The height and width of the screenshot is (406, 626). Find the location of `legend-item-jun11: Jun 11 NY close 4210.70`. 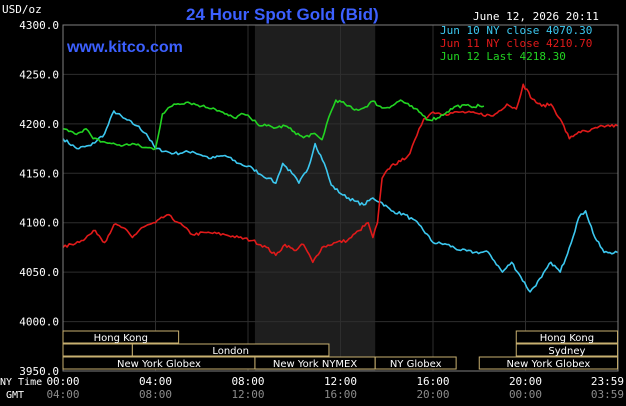

legend-item-jun11: Jun 11 NY close 4210.70 is located at coordinates (516, 43).